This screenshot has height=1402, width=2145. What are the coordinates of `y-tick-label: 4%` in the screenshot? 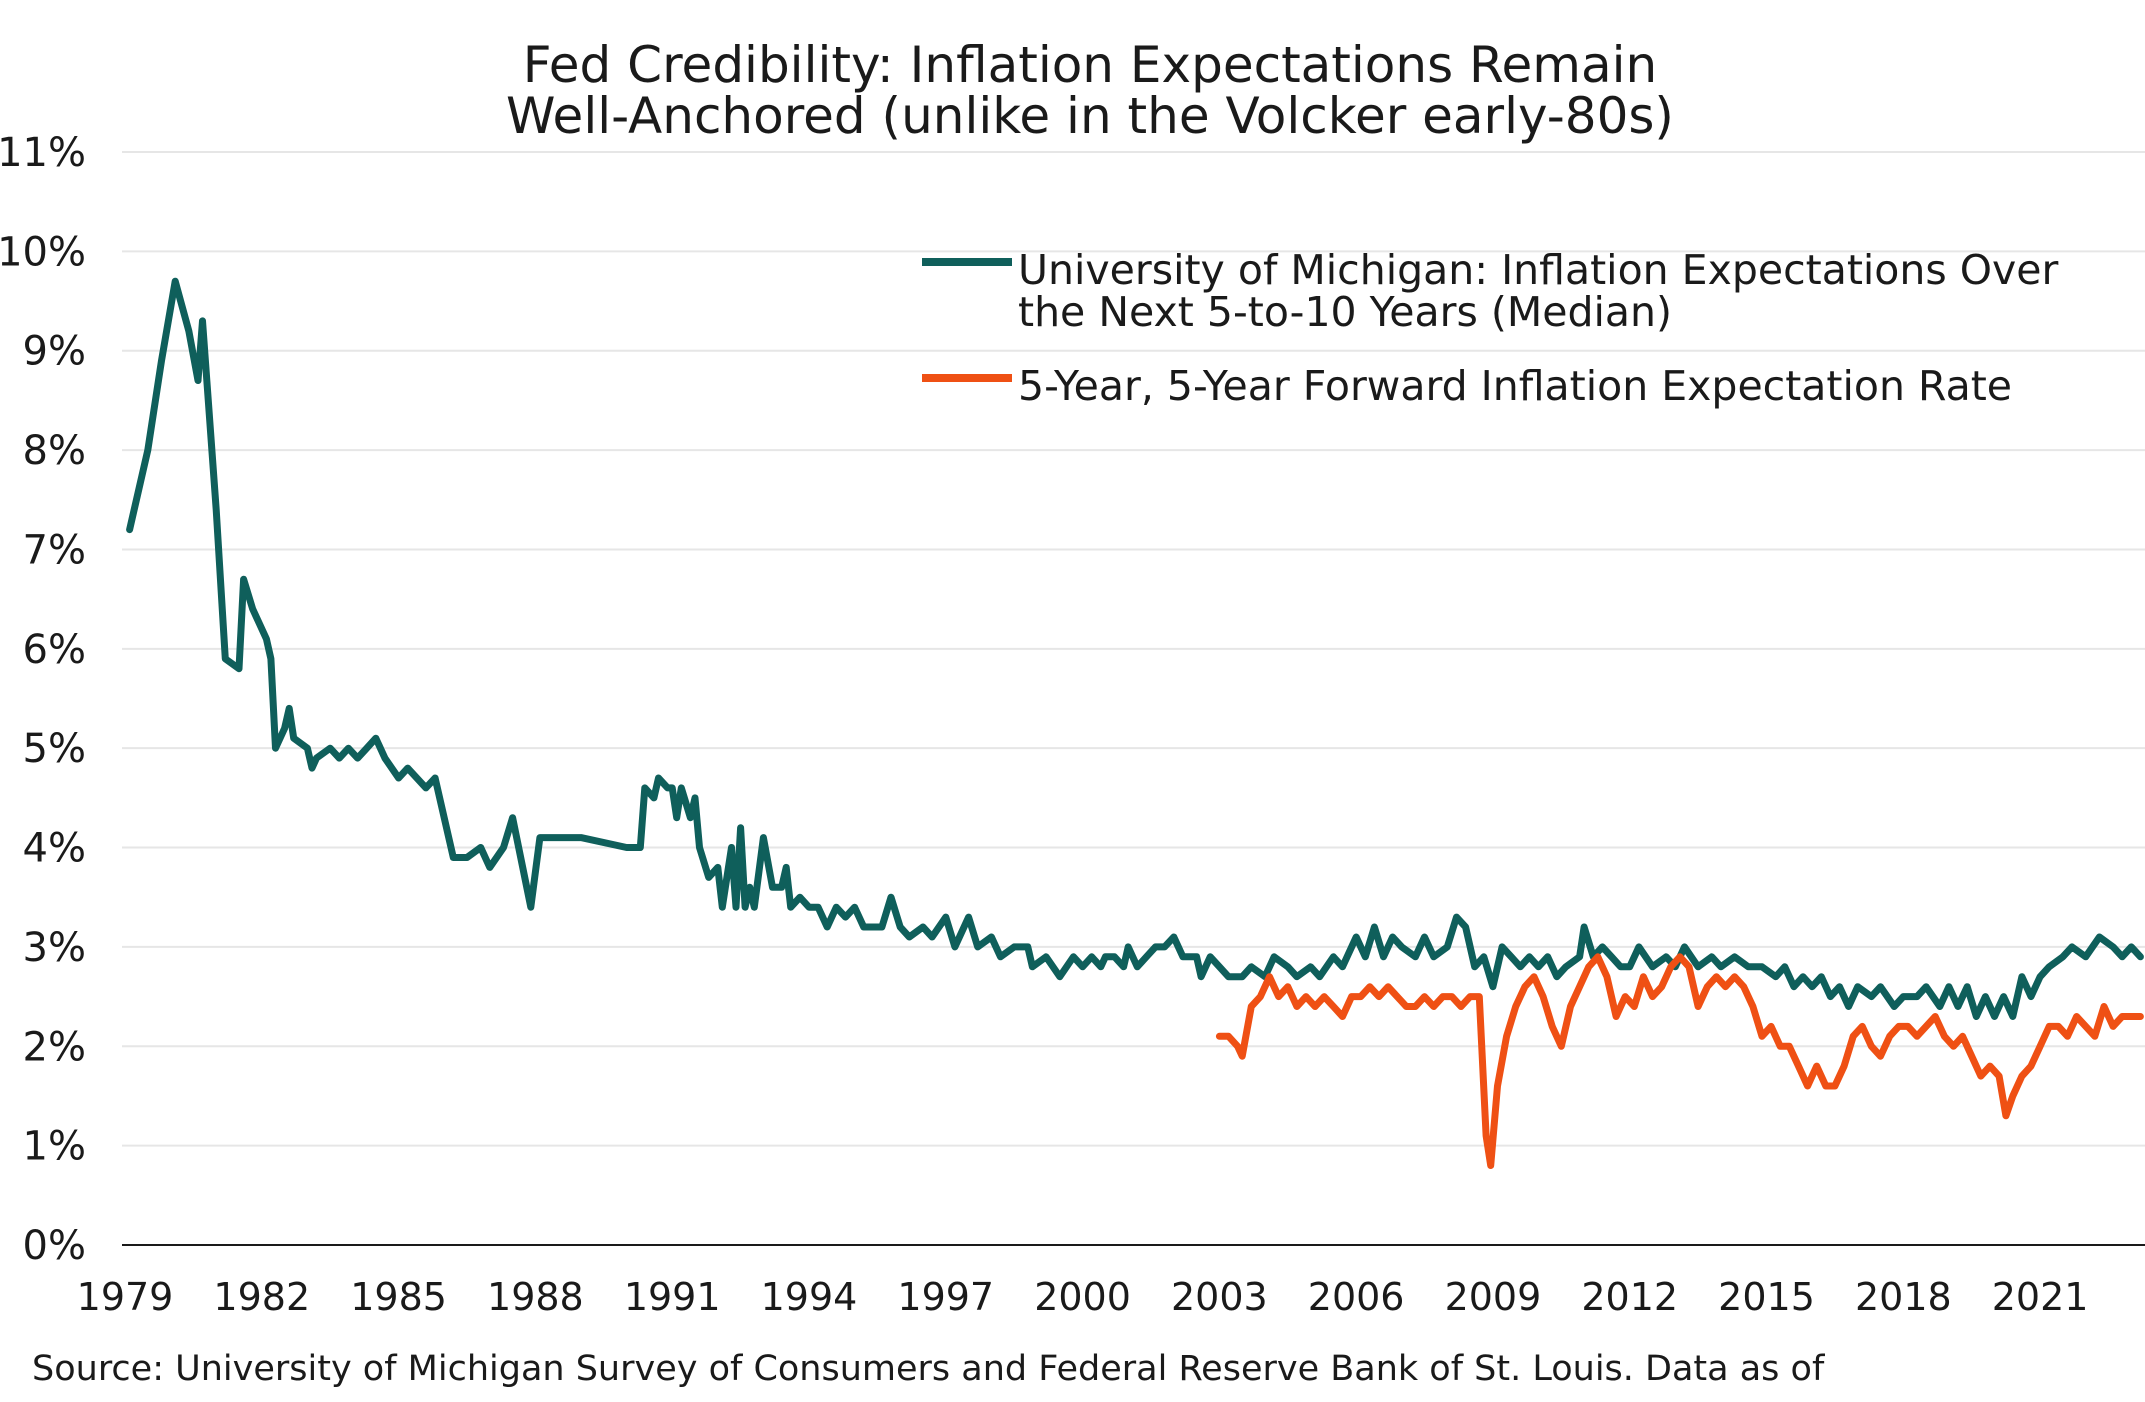 It's located at (54, 849).